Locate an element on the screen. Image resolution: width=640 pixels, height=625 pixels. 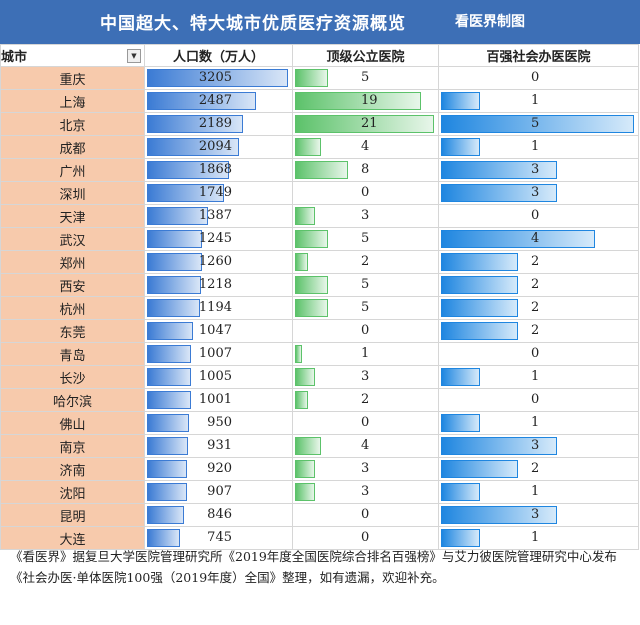
top-public-value: 5 is located at coordinates (365, 284).